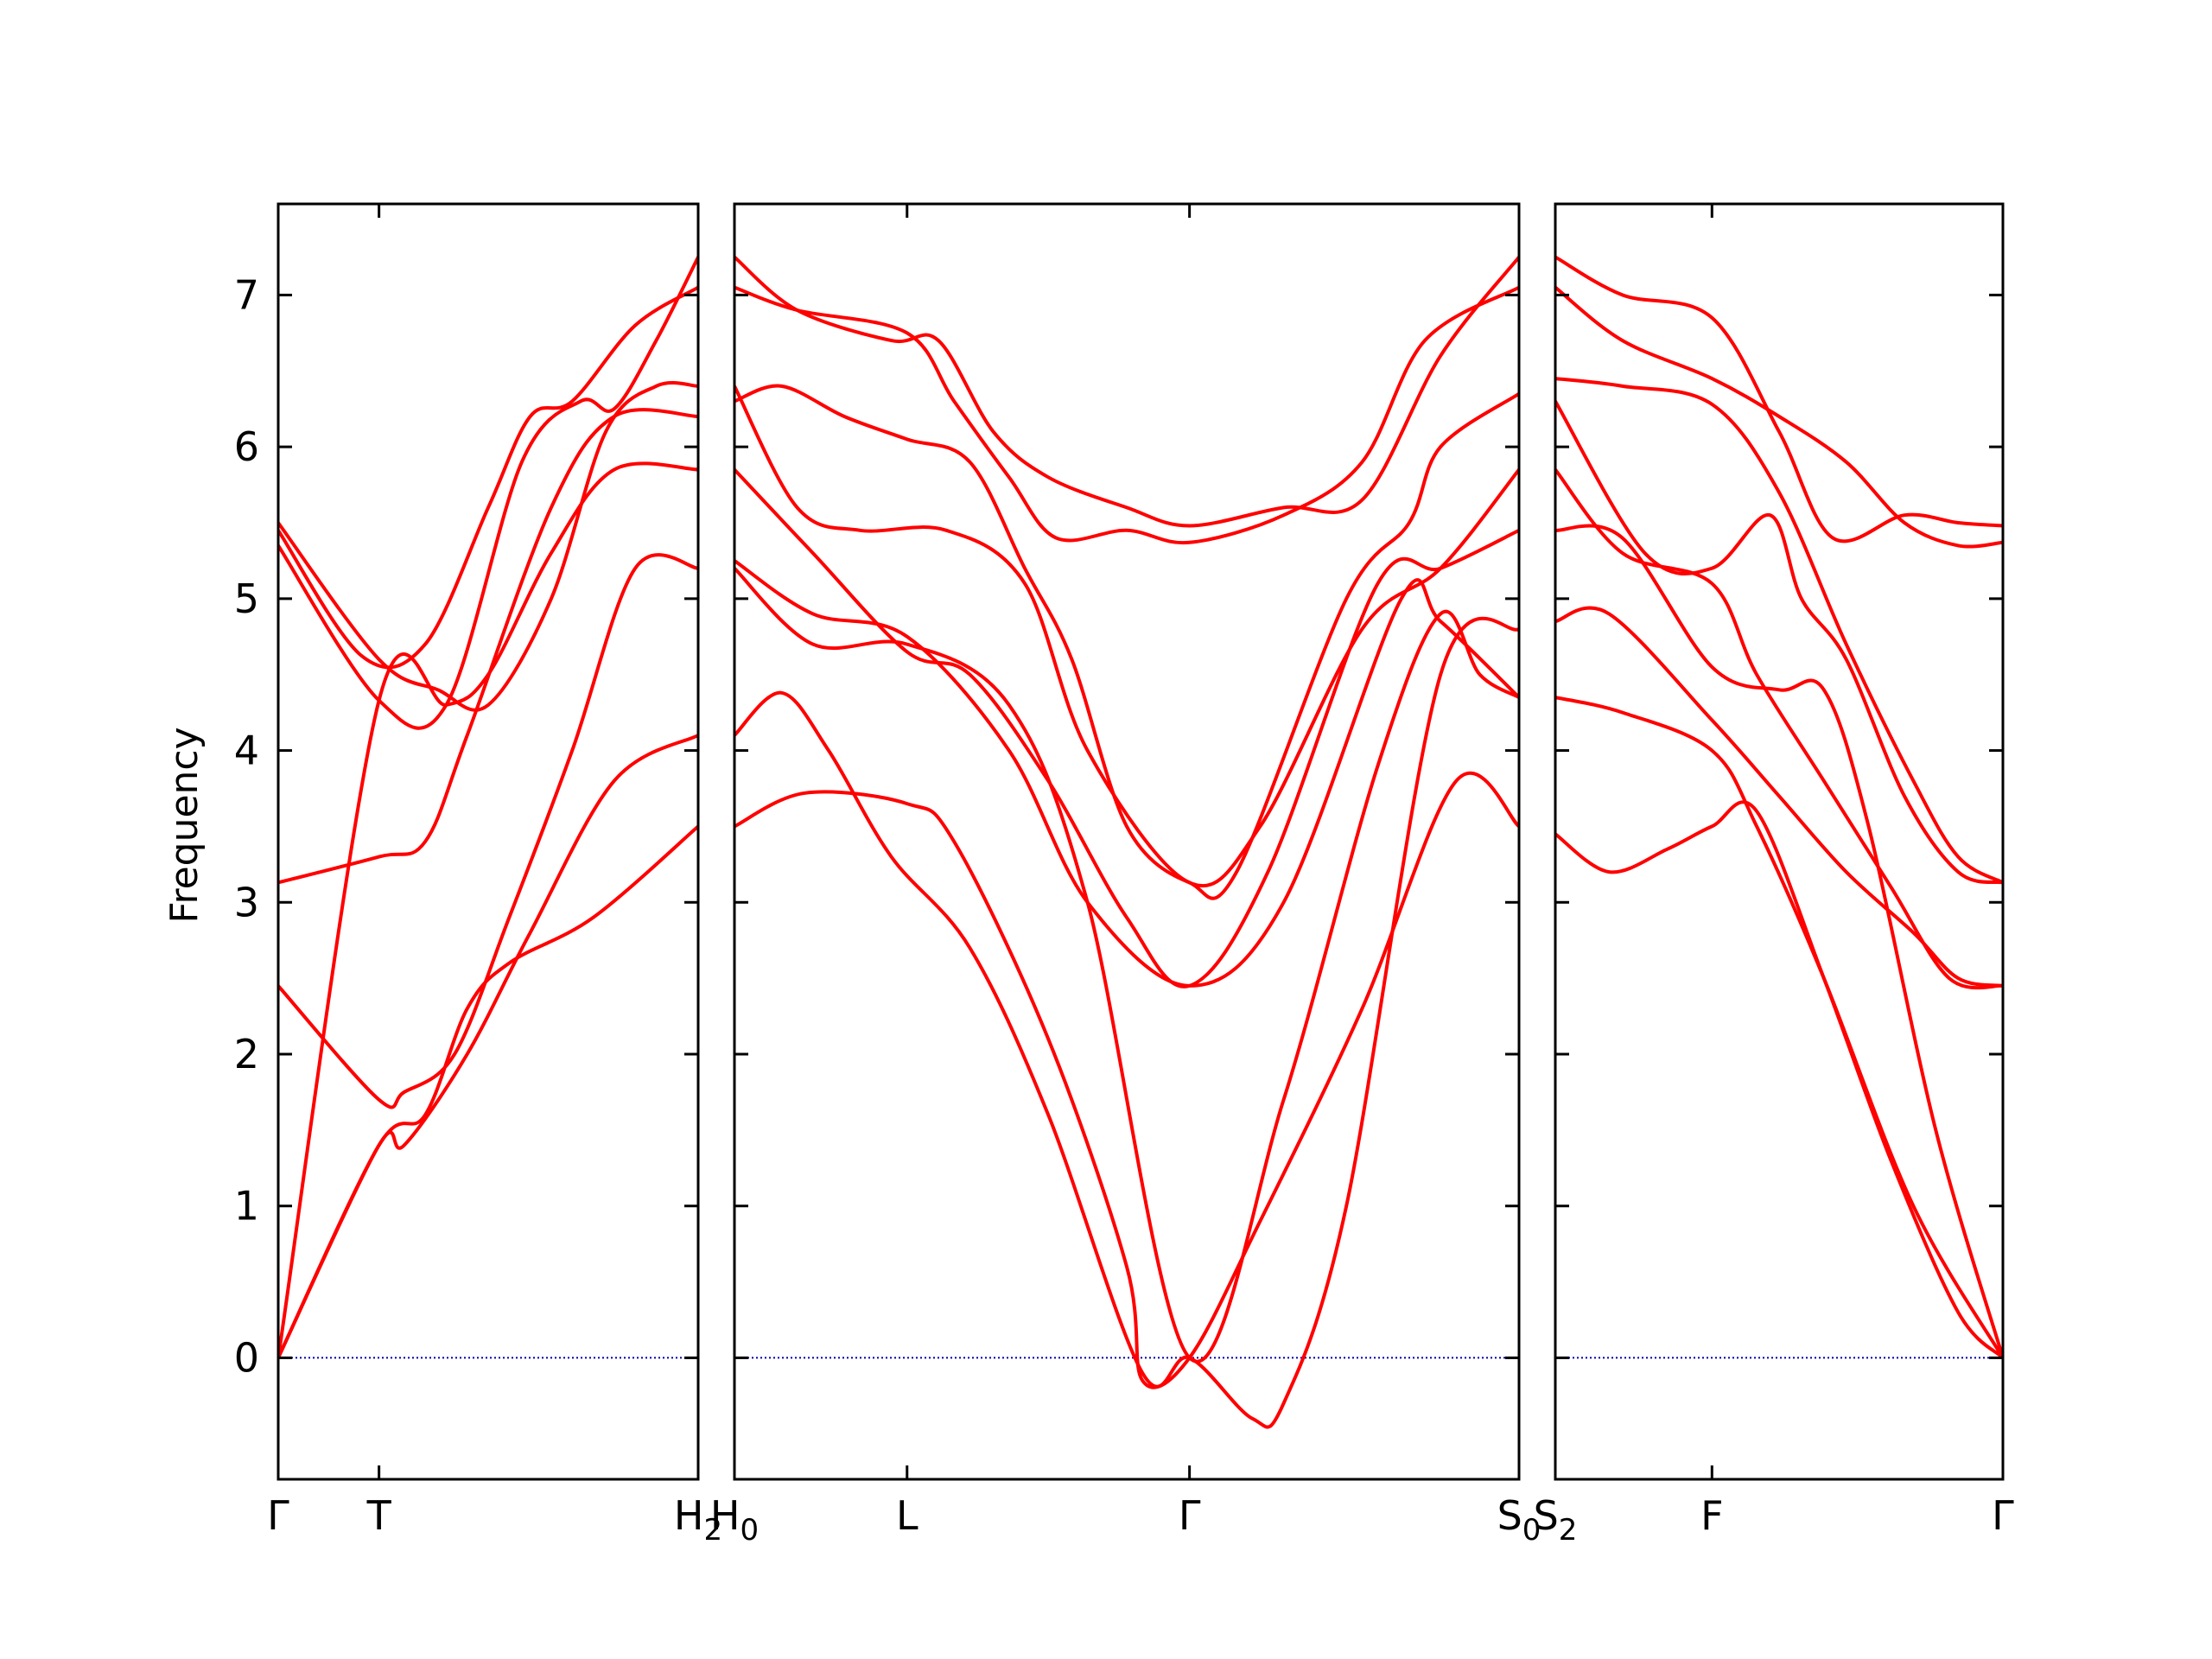 The width and height of the screenshot is (2212, 1659). Describe the element at coordinates (246, 294) in the screenshot. I see `y-tick-label: 7` at that location.